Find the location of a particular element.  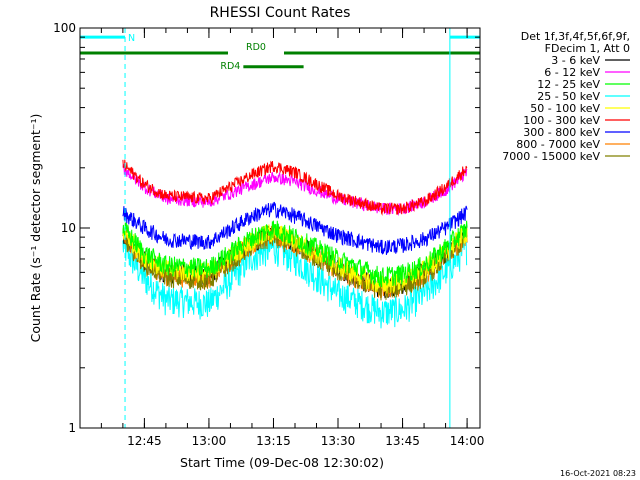

legend-label: 100 - 300 keV is located at coordinates (561, 120).